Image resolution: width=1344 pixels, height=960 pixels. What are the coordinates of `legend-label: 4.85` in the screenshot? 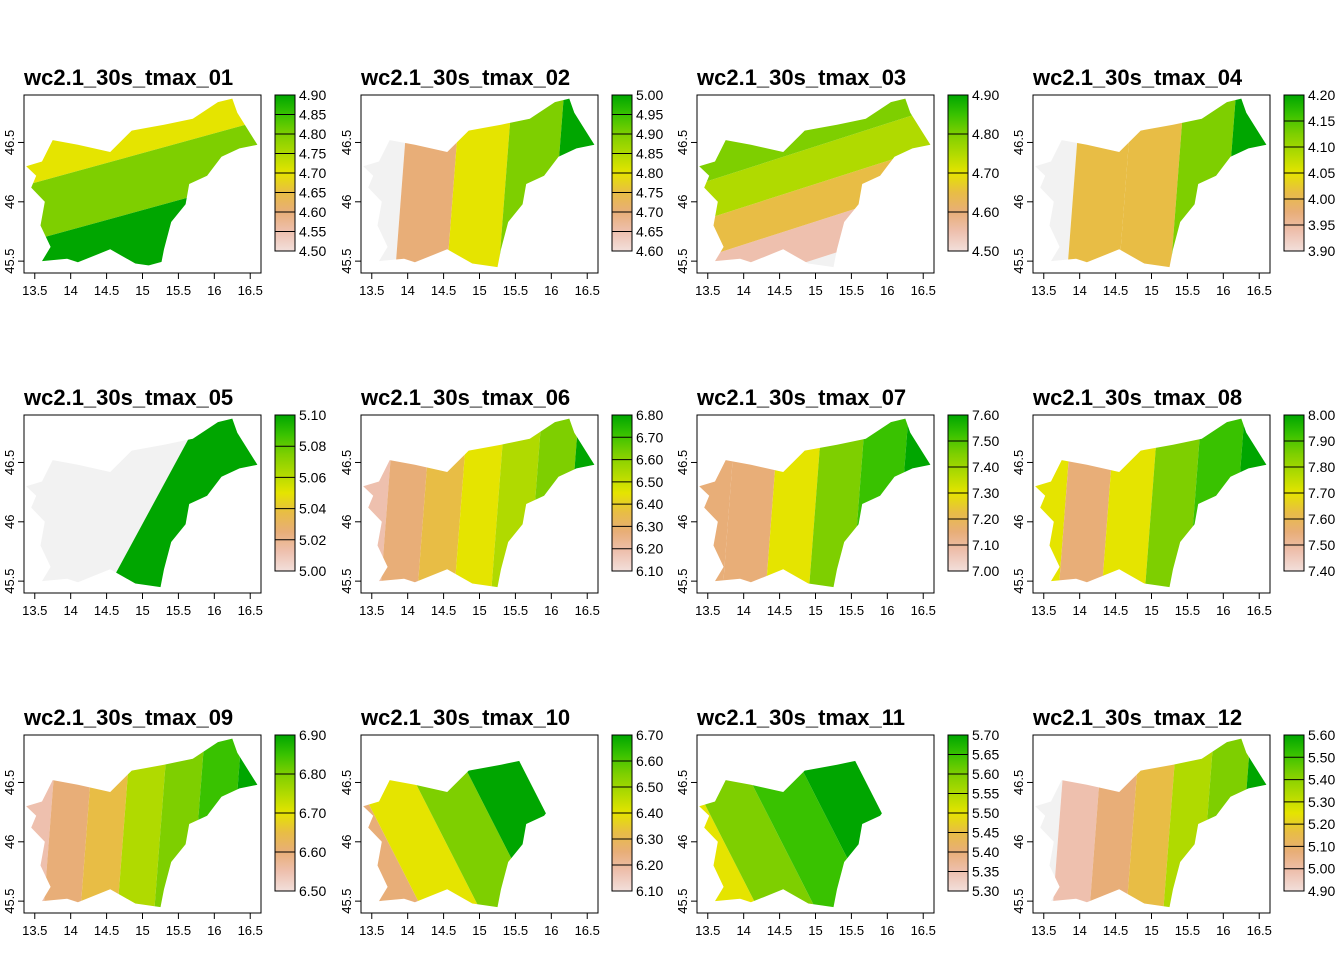 It's located at (649, 154).